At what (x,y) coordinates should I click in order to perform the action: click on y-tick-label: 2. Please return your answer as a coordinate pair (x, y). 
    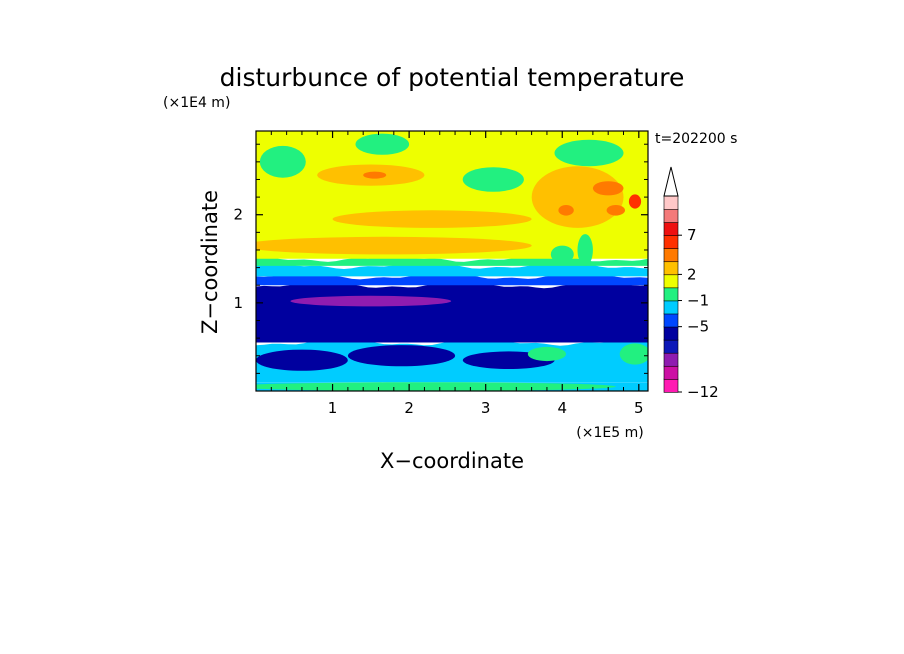
    Looking at the image, I should click on (238, 215).